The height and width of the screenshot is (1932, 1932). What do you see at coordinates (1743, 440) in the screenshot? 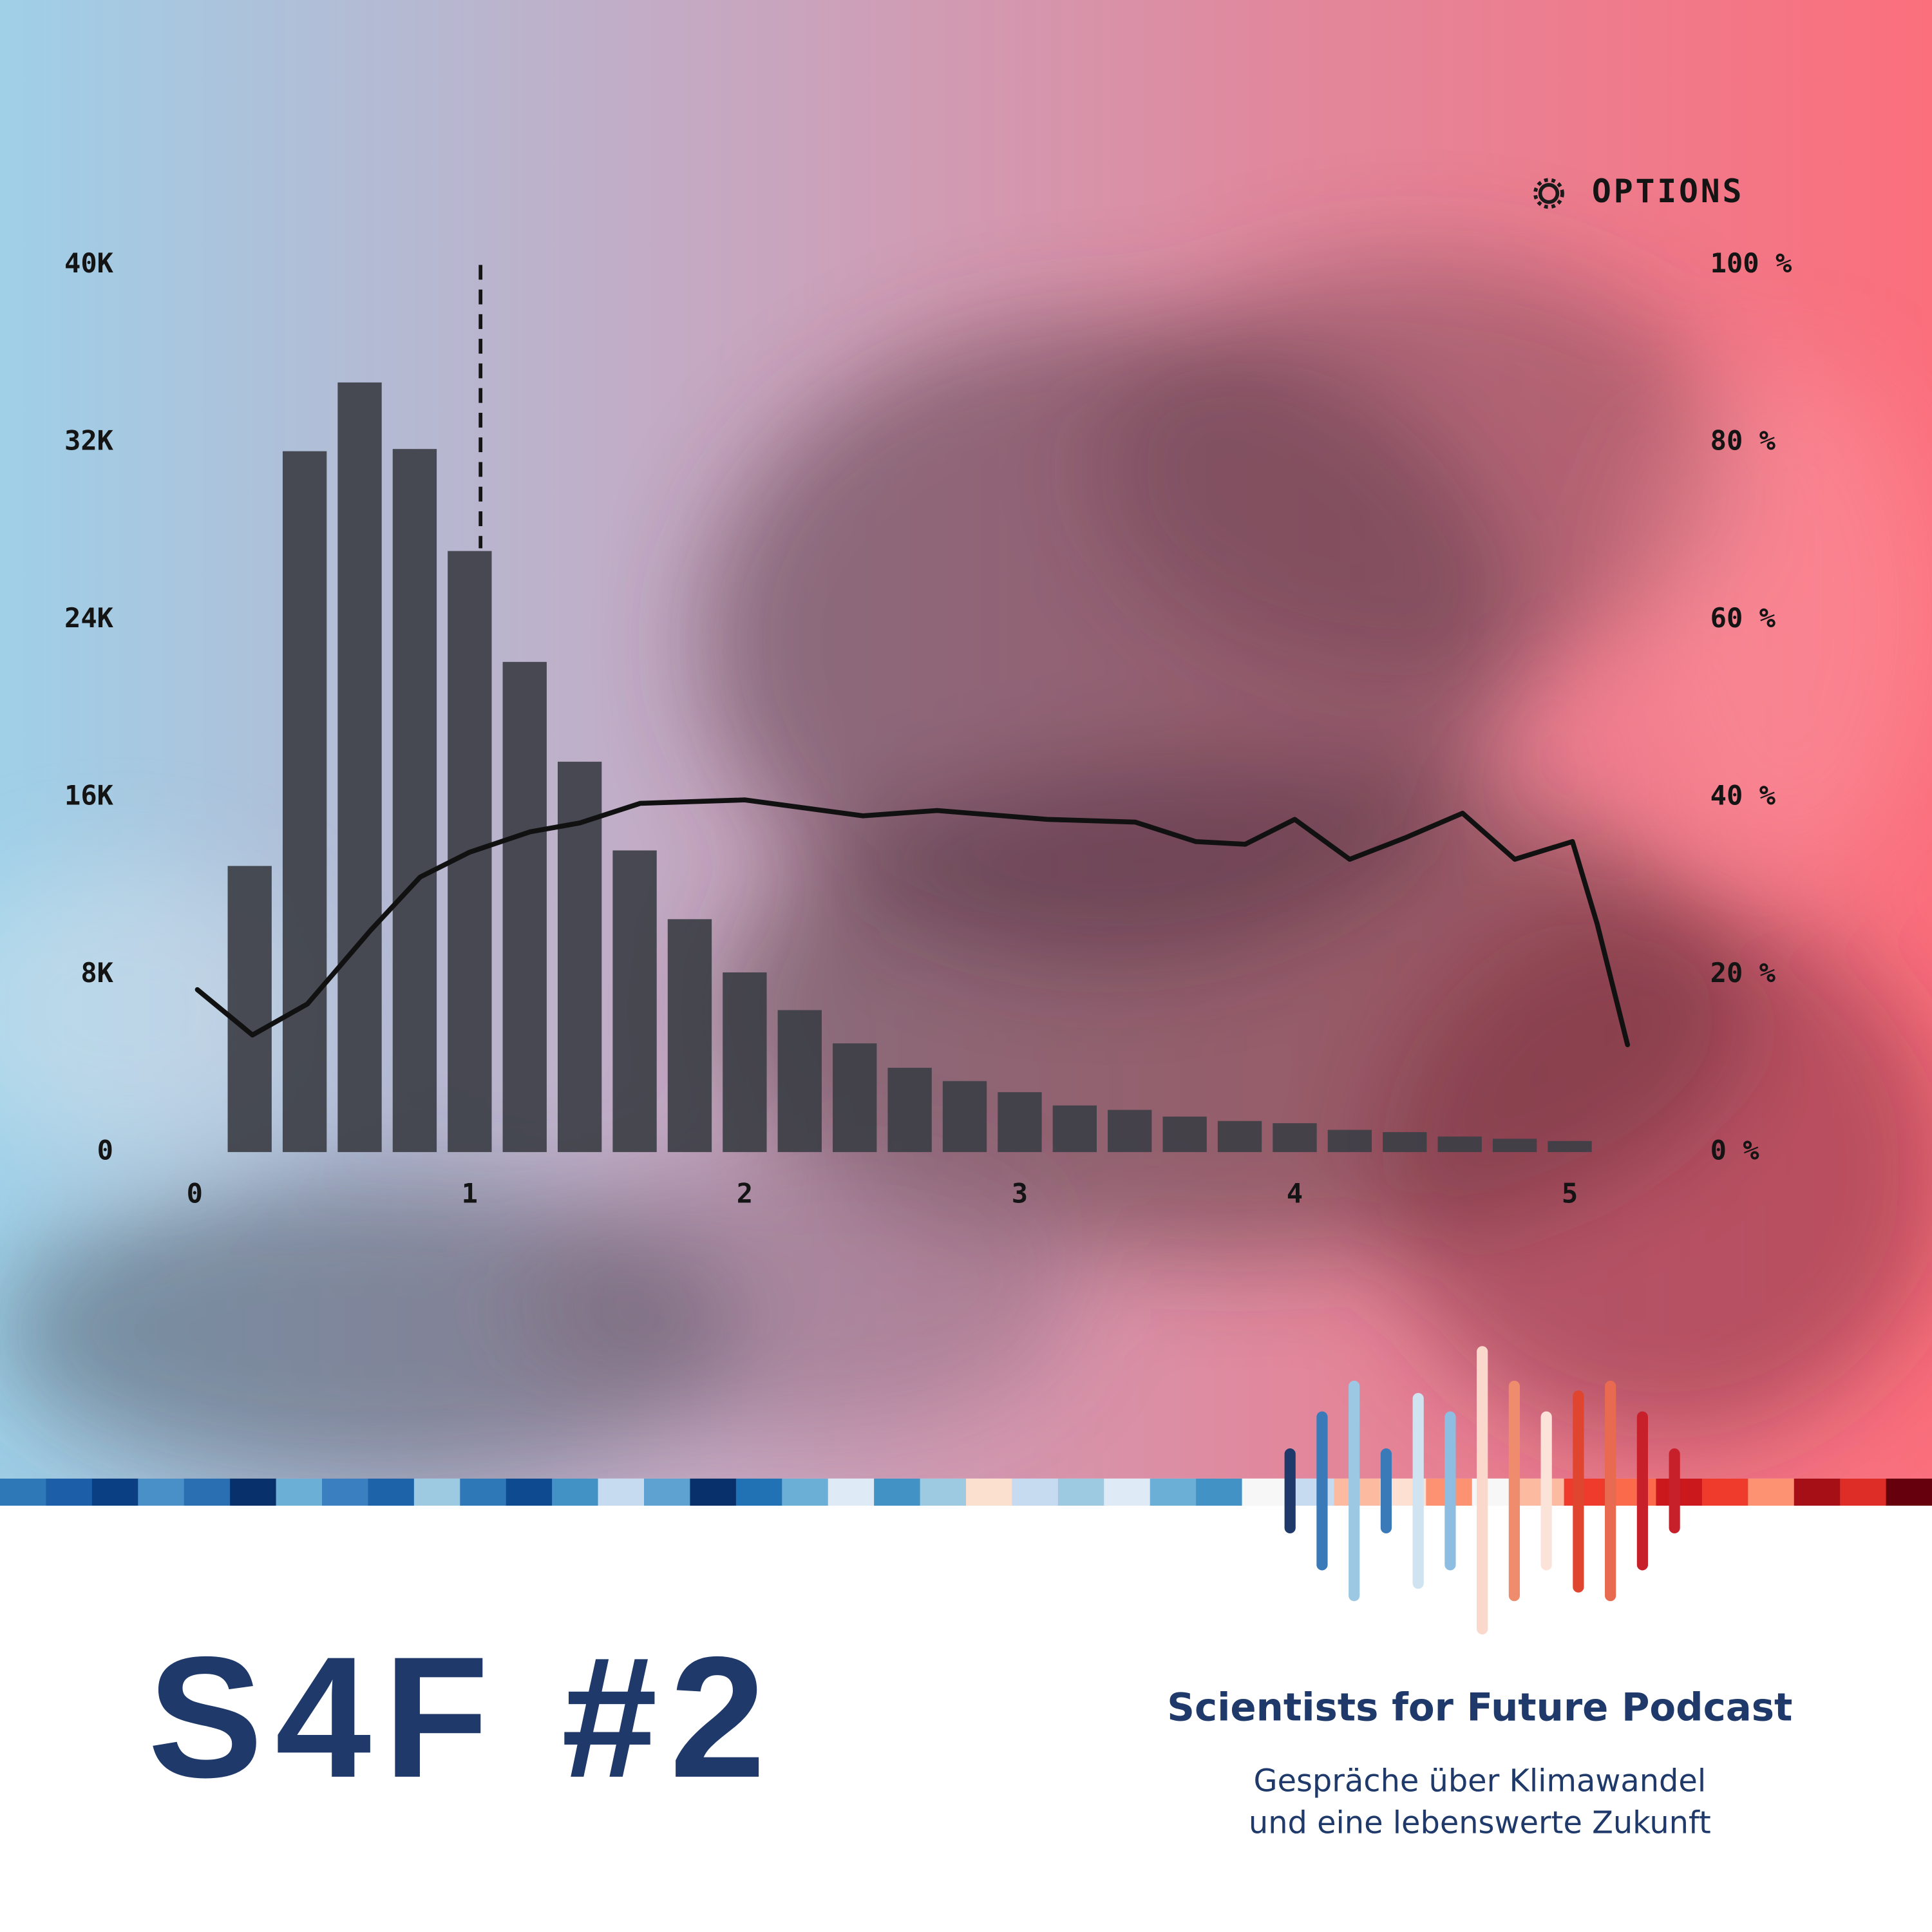
I see `y2-tick-label: 80 %` at bounding box center [1743, 440].